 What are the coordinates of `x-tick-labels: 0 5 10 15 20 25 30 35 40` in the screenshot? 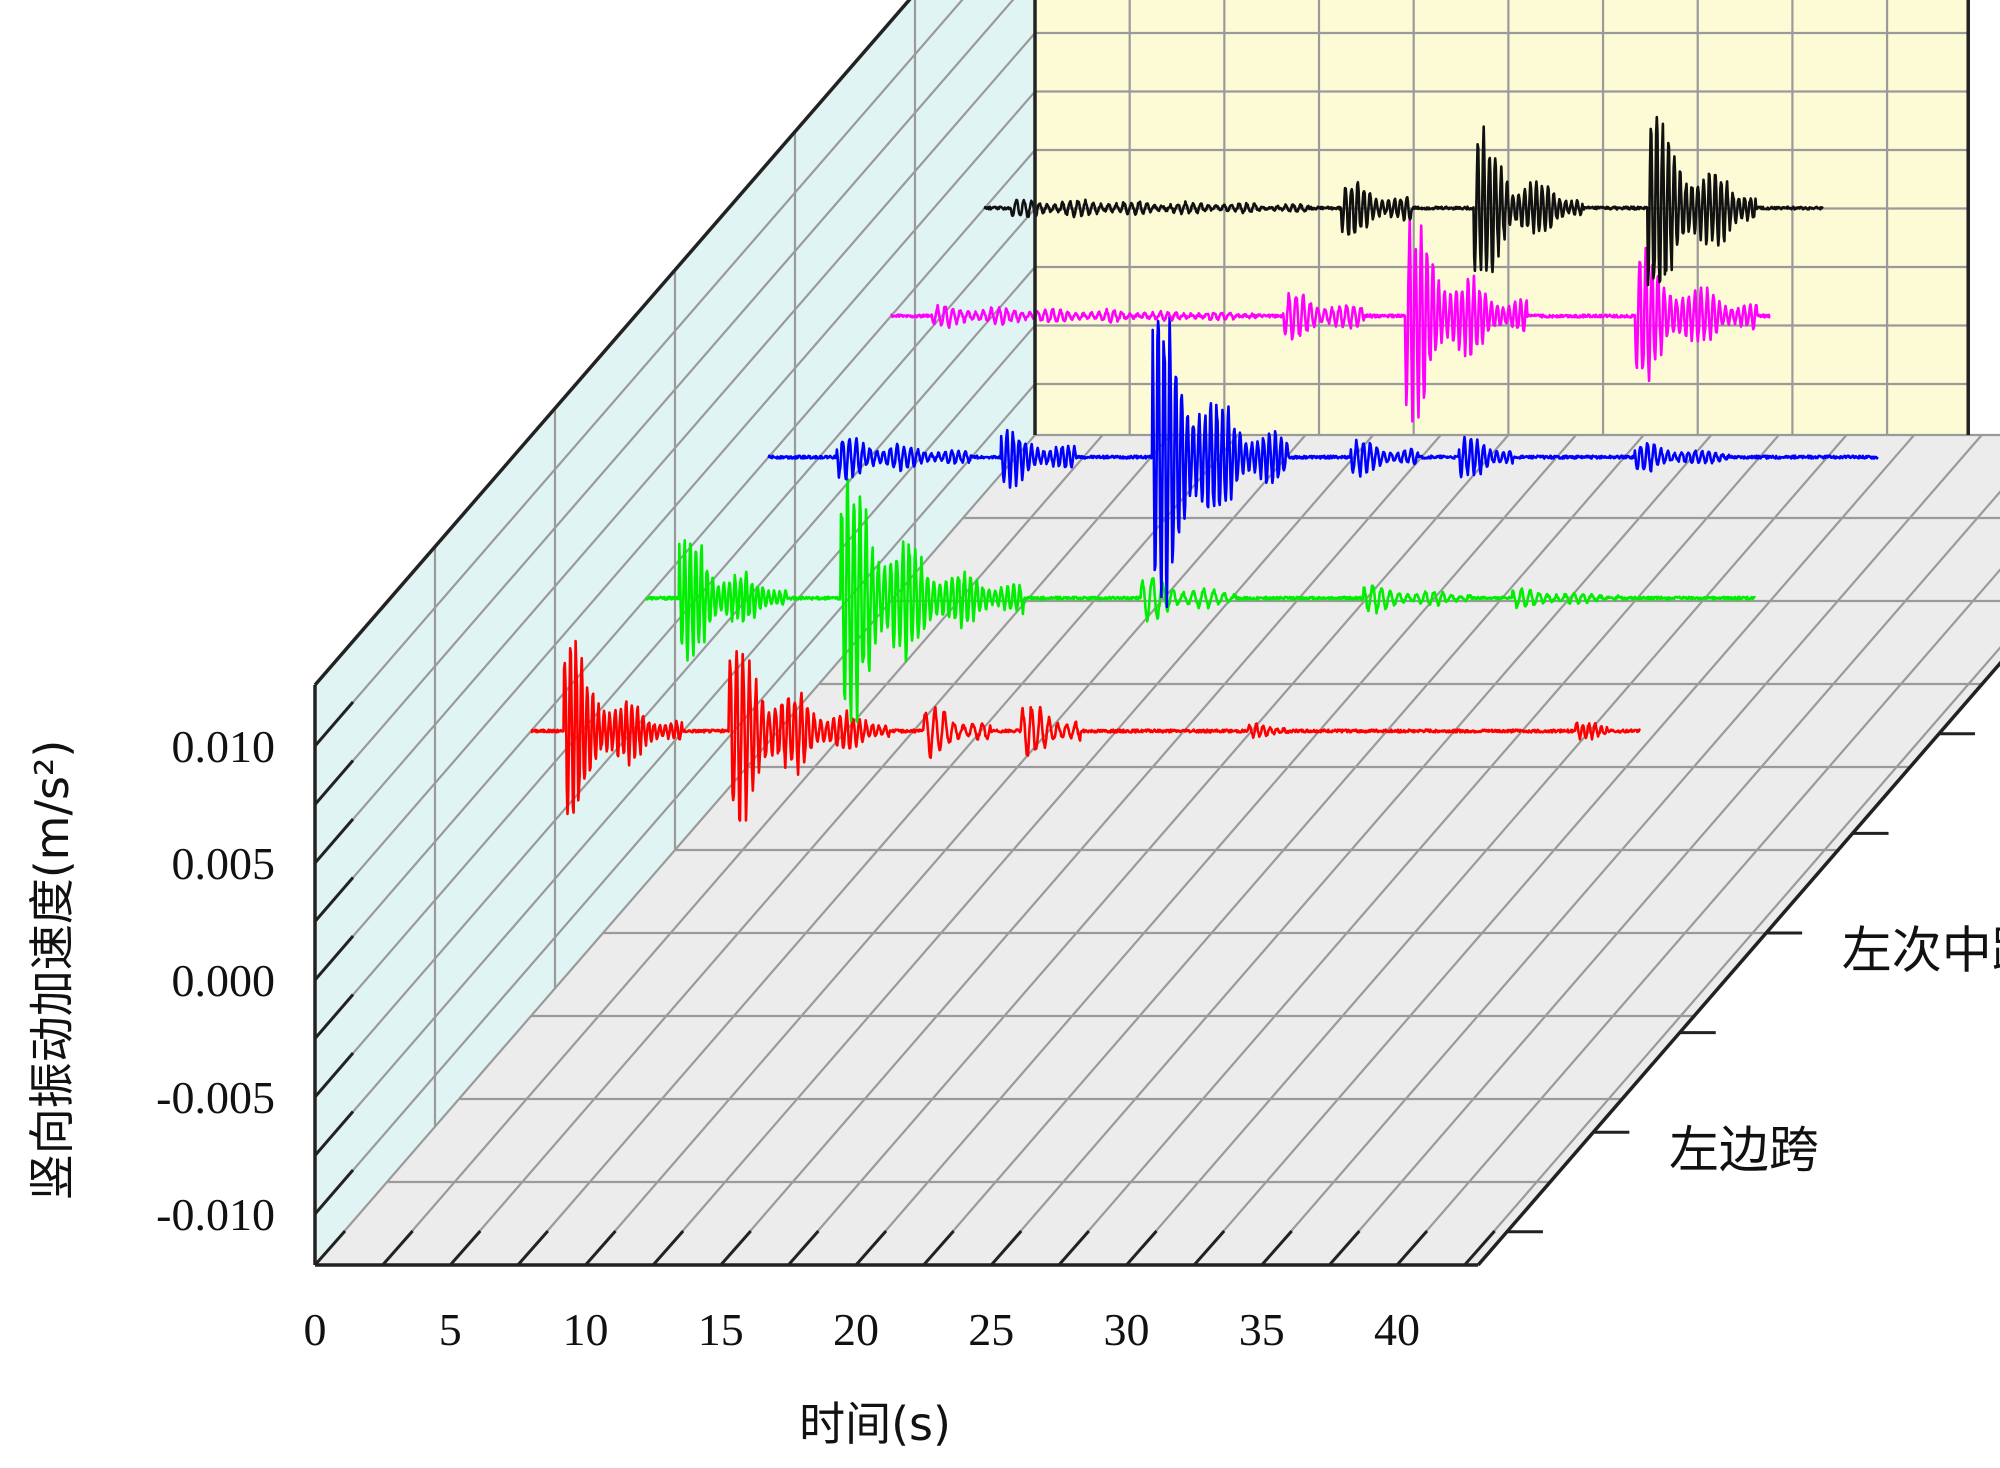 It's located at (862, 1329).